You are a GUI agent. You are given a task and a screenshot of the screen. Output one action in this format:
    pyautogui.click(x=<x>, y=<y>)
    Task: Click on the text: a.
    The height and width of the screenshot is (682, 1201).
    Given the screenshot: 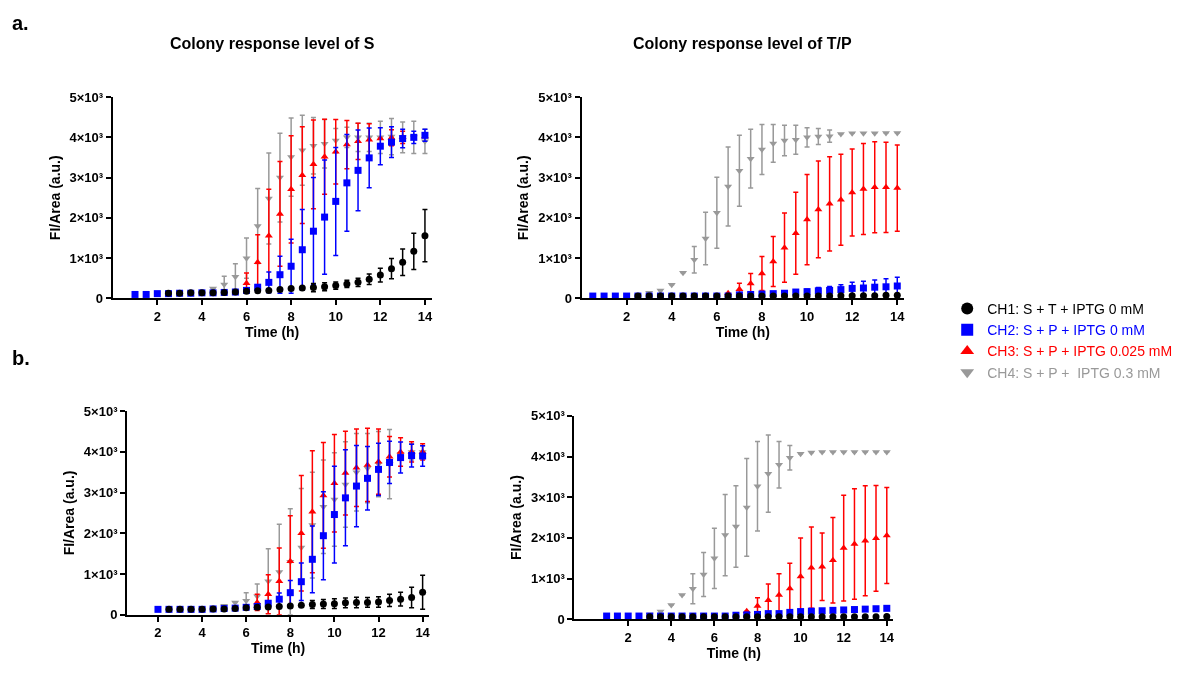 What is the action you would take?
    pyautogui.click(x=20, y=23)
    